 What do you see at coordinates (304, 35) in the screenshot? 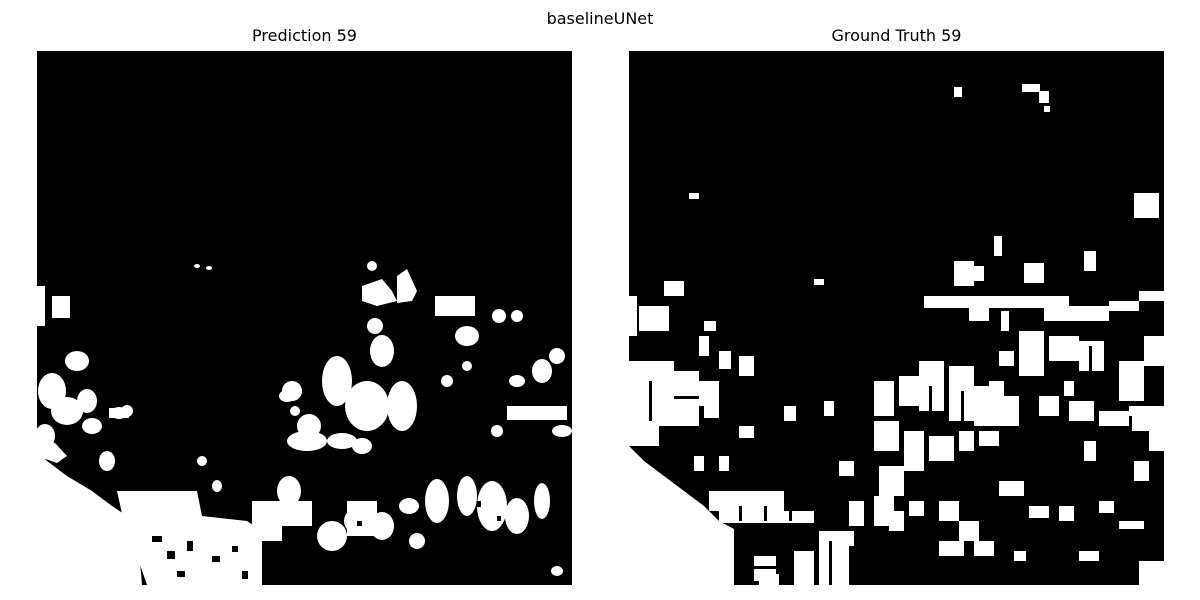
I see `prediction-title: Prediction 59` at bounding box center [304, 35].